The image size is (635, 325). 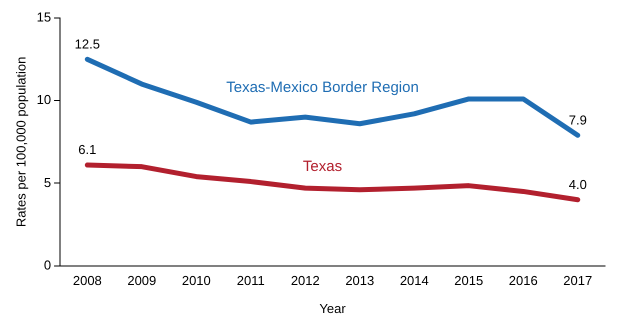 I want to click on x-tick-label: 2016, so click(x=523, y=280).